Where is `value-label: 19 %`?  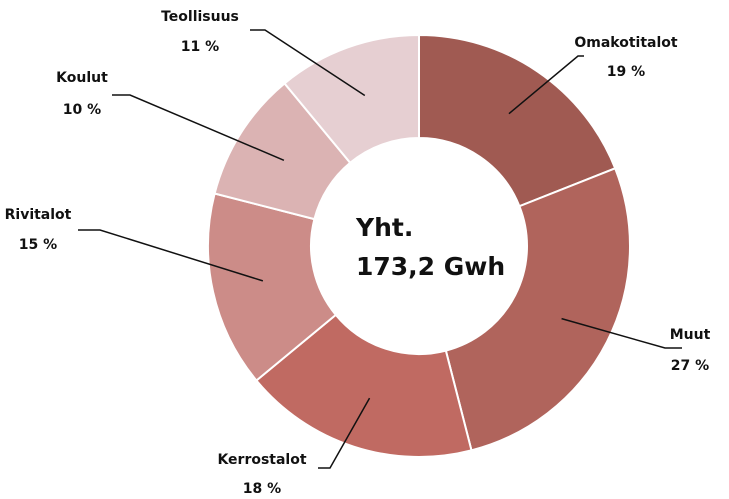 value-label: 19 % is located at coordinates (626, 72).